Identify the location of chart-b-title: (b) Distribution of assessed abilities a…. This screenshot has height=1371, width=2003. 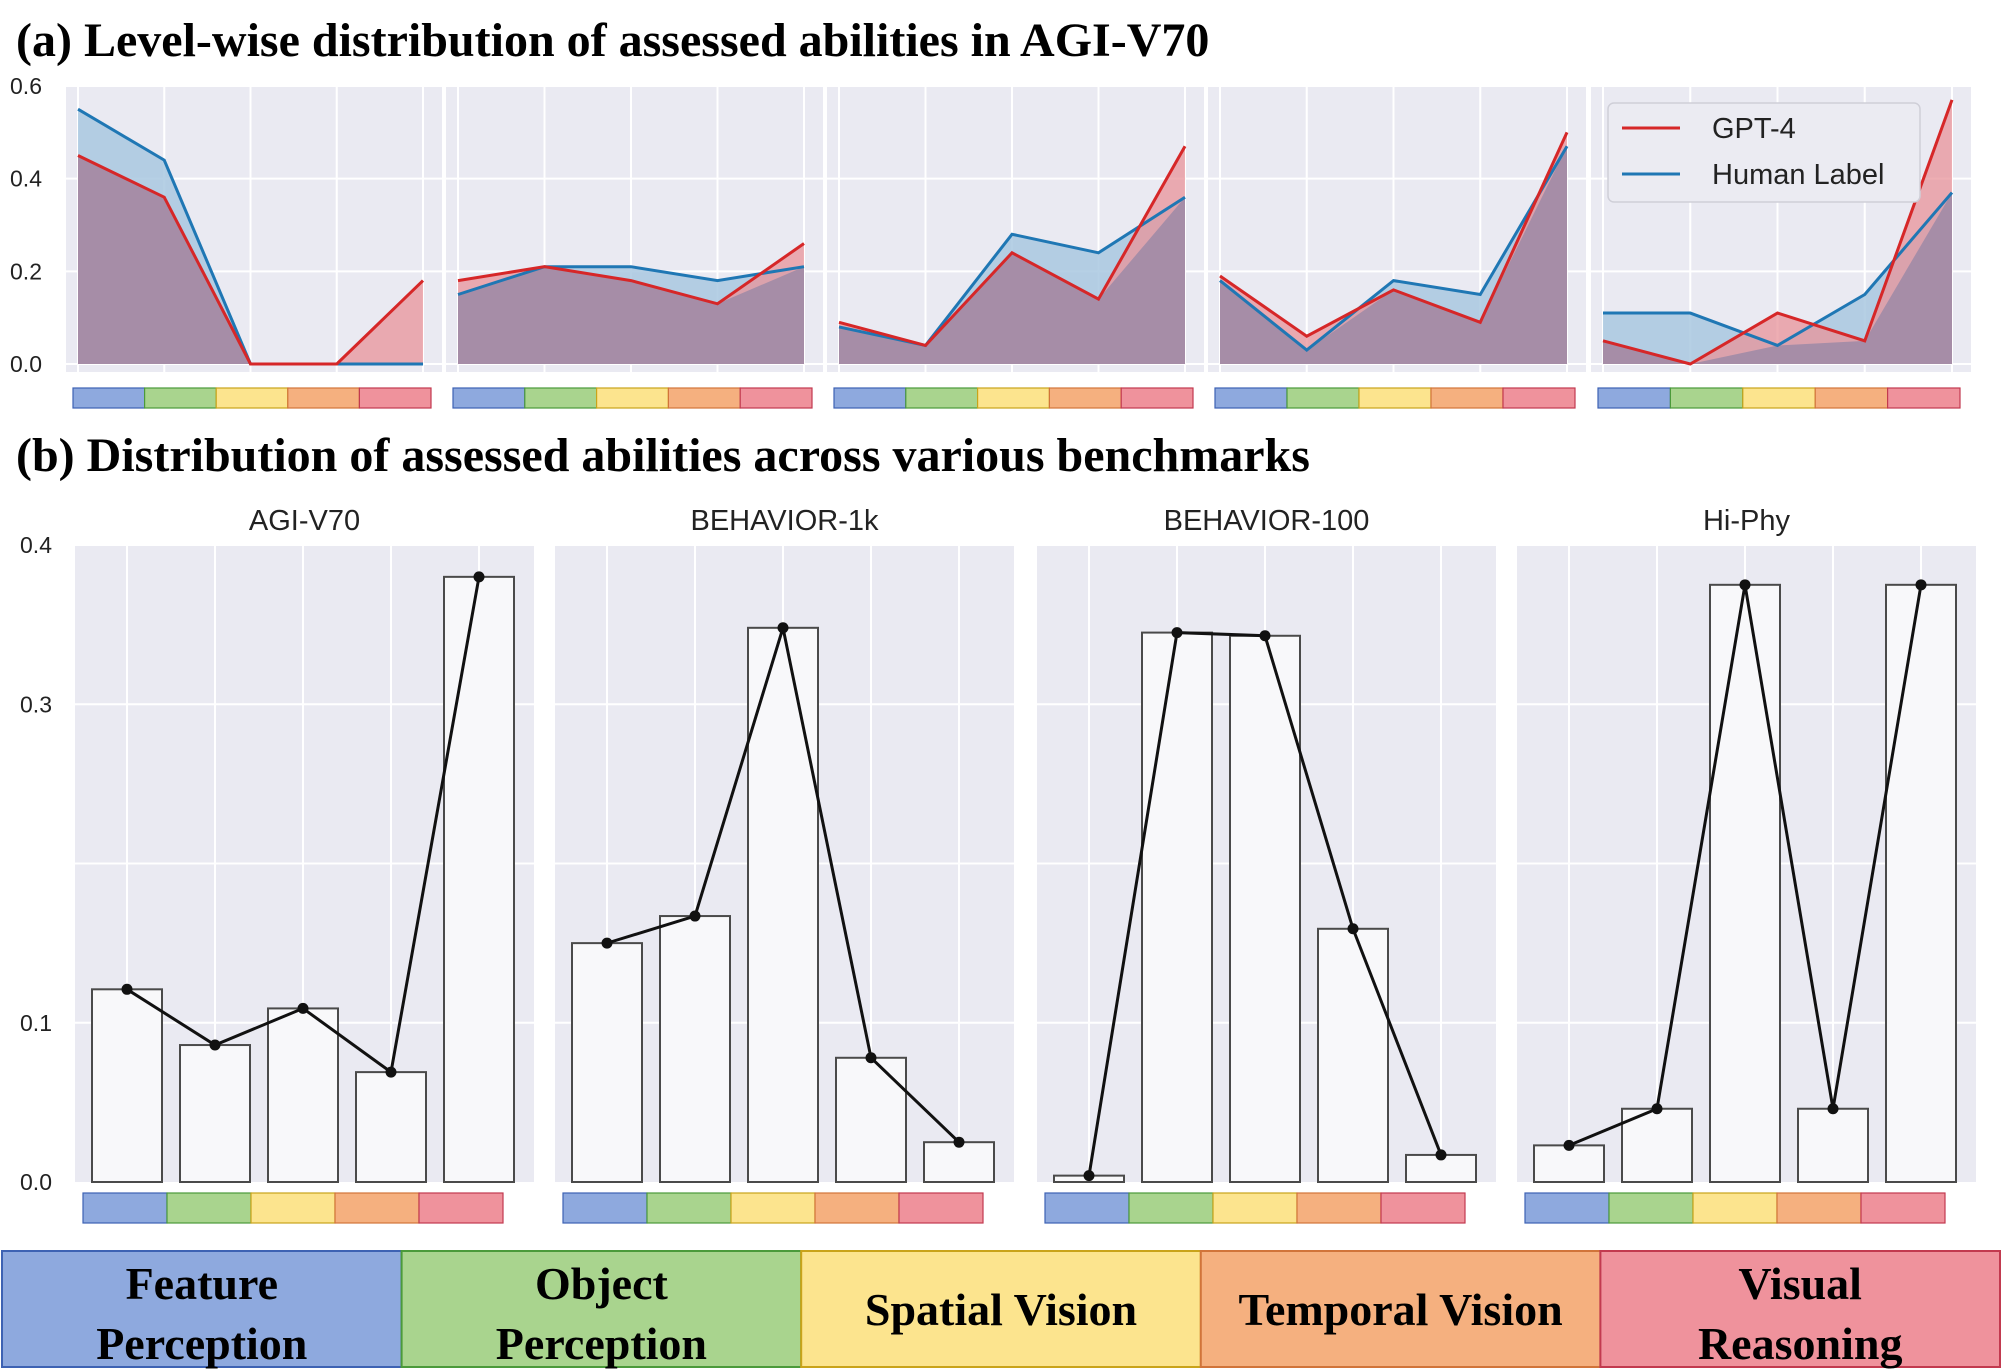
(663, 455).